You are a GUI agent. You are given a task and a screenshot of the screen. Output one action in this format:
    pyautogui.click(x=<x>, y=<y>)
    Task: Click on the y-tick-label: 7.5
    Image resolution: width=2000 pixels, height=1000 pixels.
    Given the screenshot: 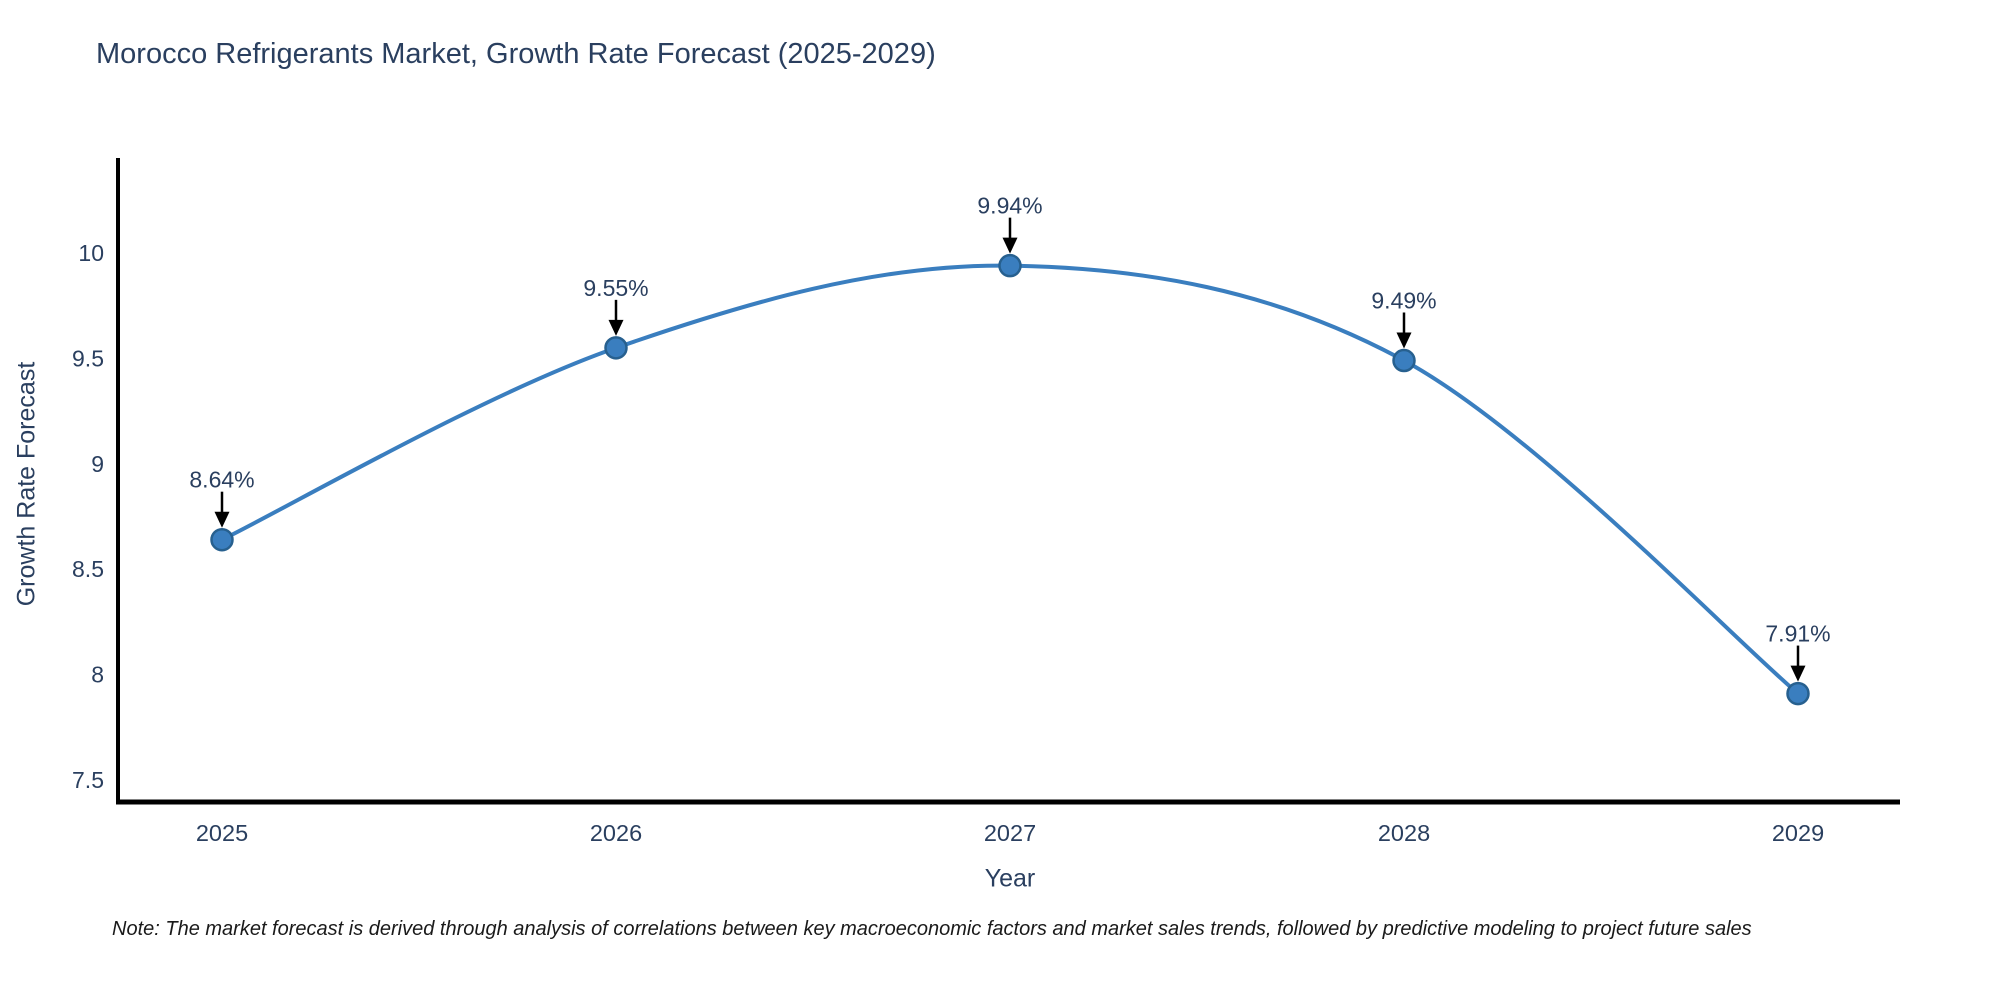 What is the action you would take?
    pyautogui.click(x=88, y=780)
    